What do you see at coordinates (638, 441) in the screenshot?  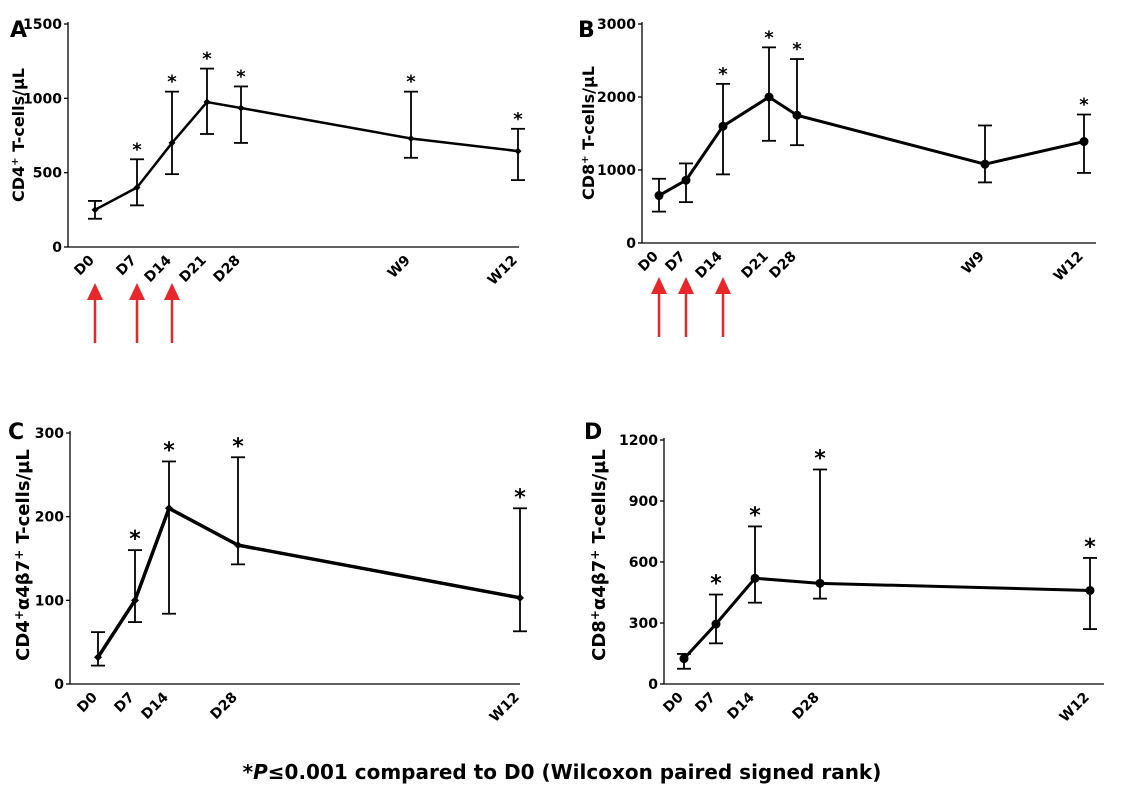 I see `y-tick-label: 1200` at bounding box center [638, 441].